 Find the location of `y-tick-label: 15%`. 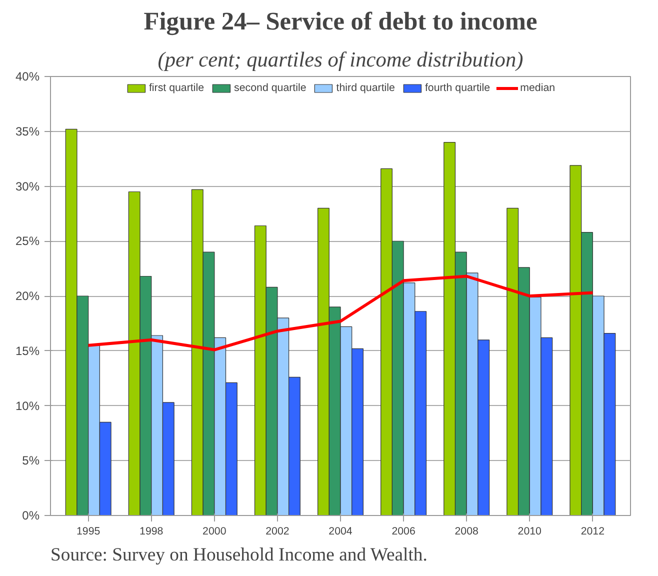

y-tick-label: 15% is located at coordinates (27, 351).